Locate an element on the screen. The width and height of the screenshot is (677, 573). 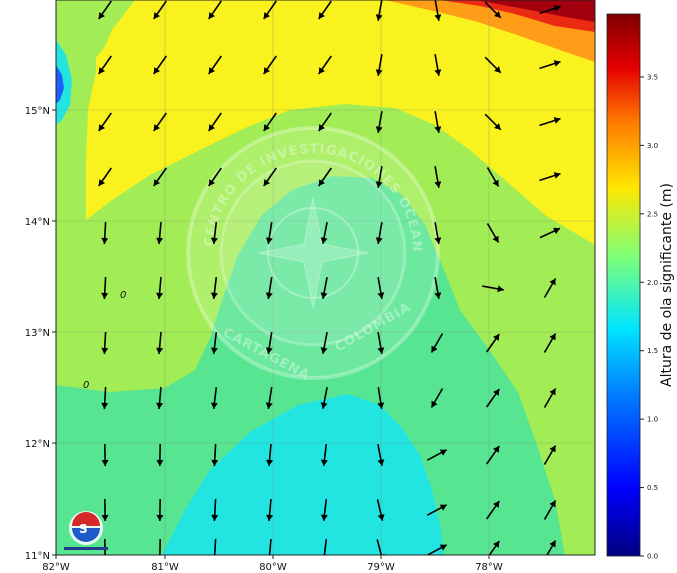
contour-label: 0 is located at coordinates (86, 385).